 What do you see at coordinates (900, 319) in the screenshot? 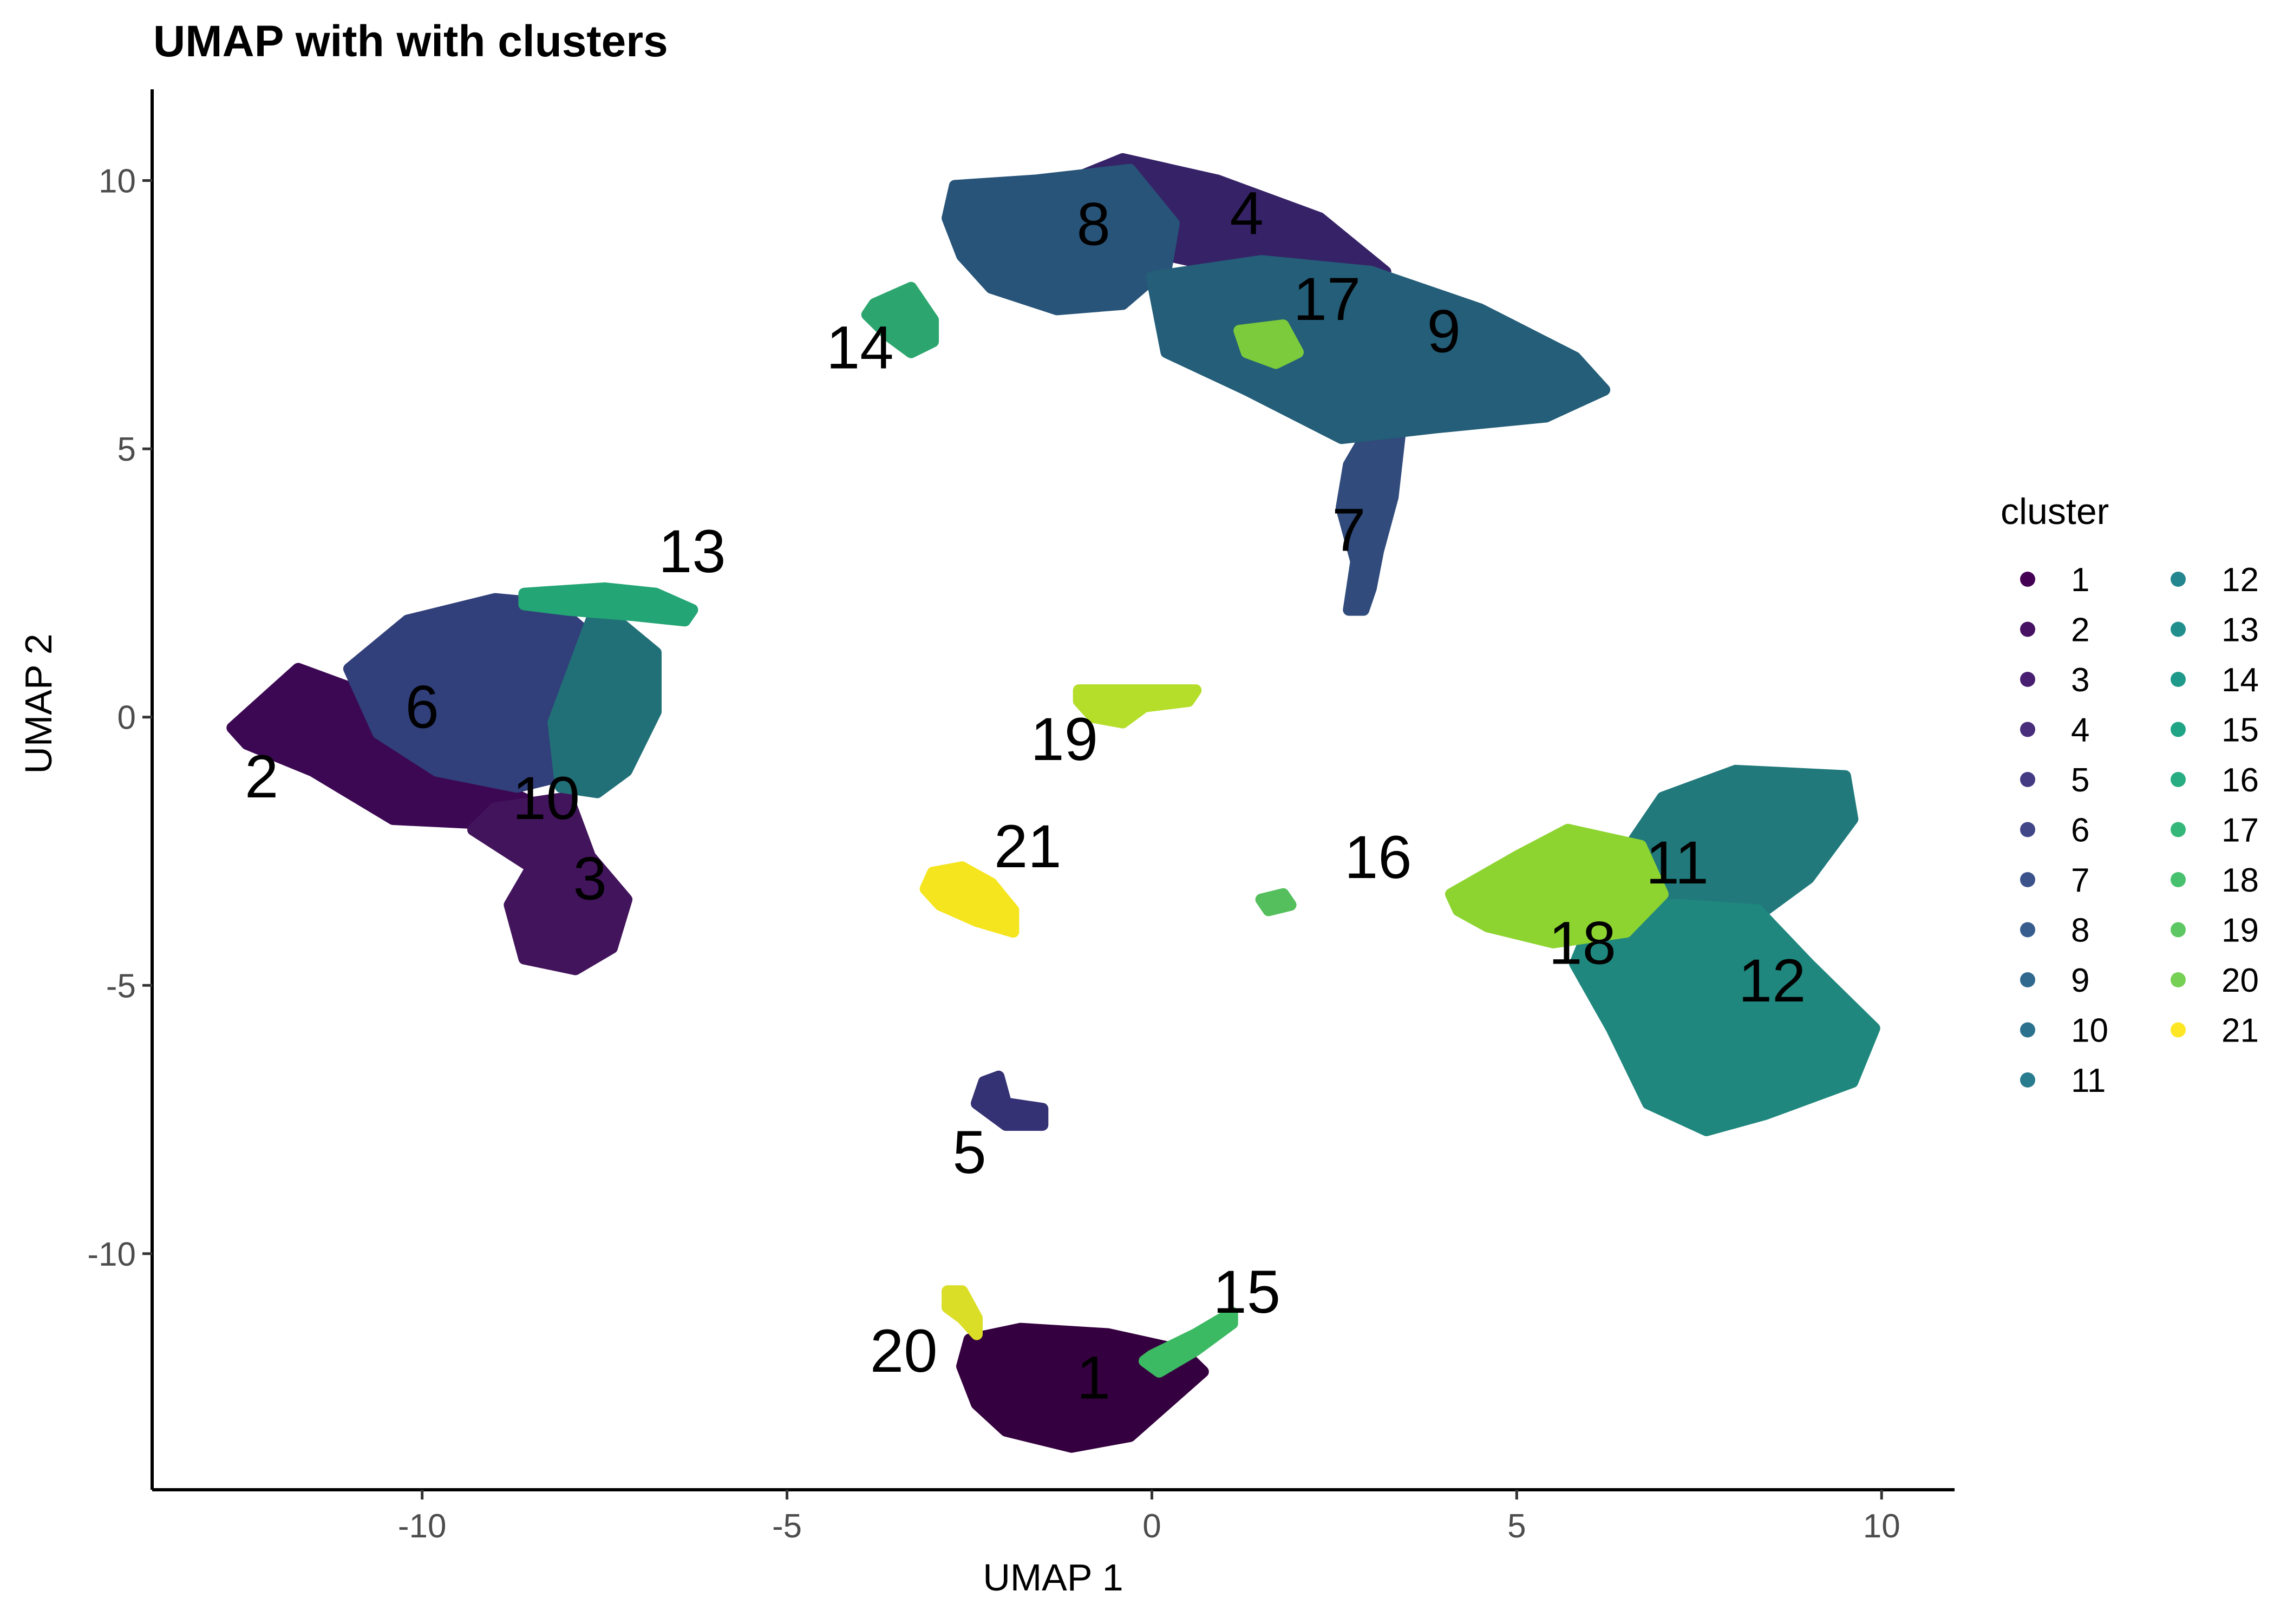
I see `cluster-14-points` at bounding box center [900, 319].